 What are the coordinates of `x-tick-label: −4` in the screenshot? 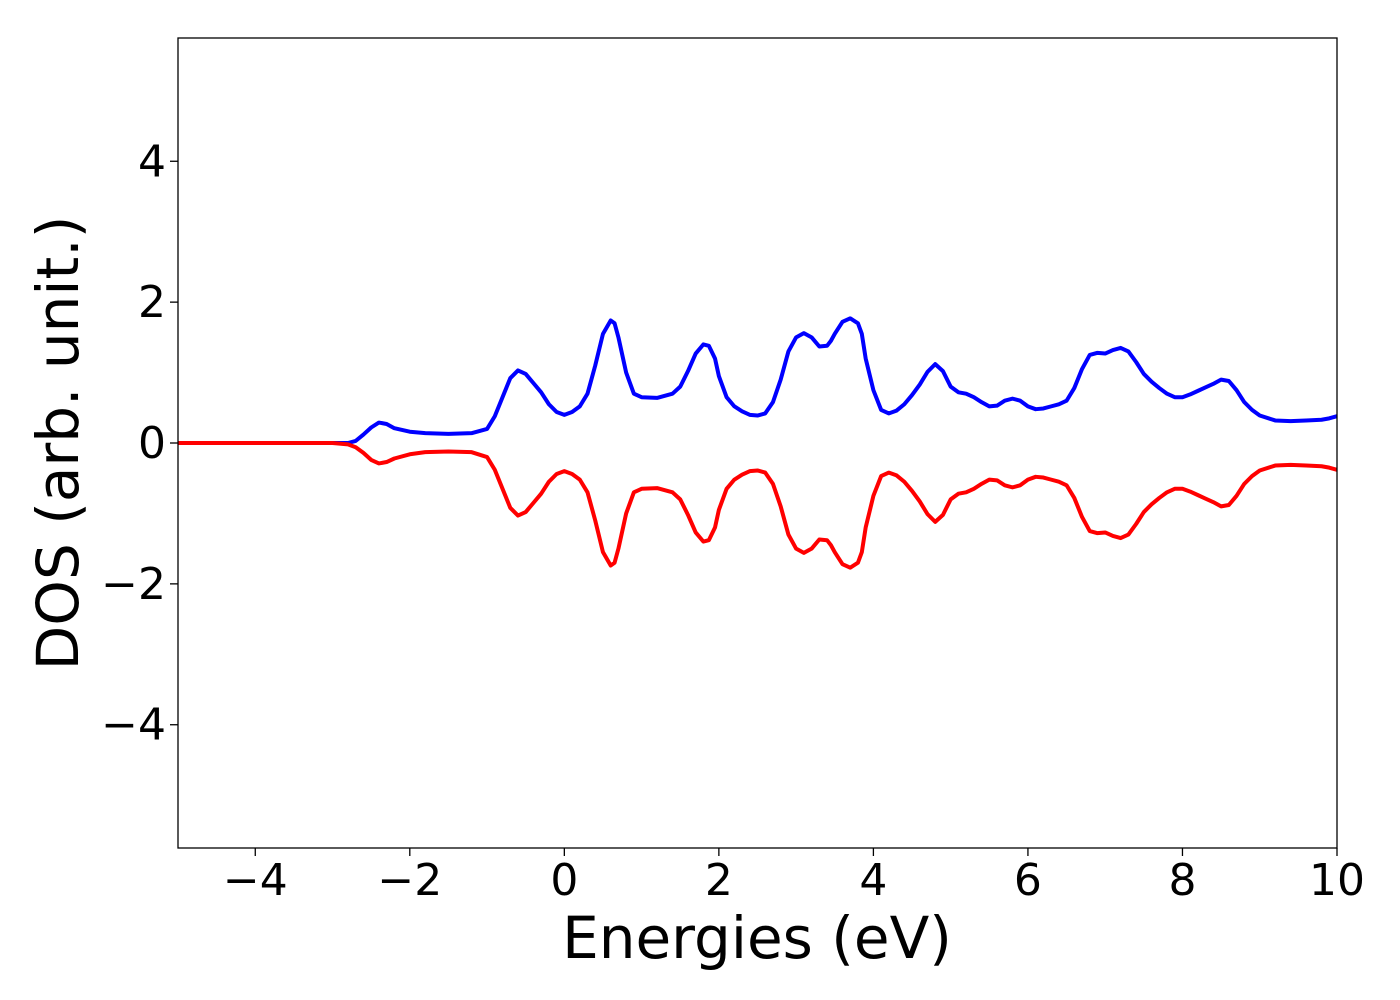 It's located at (255, 880).